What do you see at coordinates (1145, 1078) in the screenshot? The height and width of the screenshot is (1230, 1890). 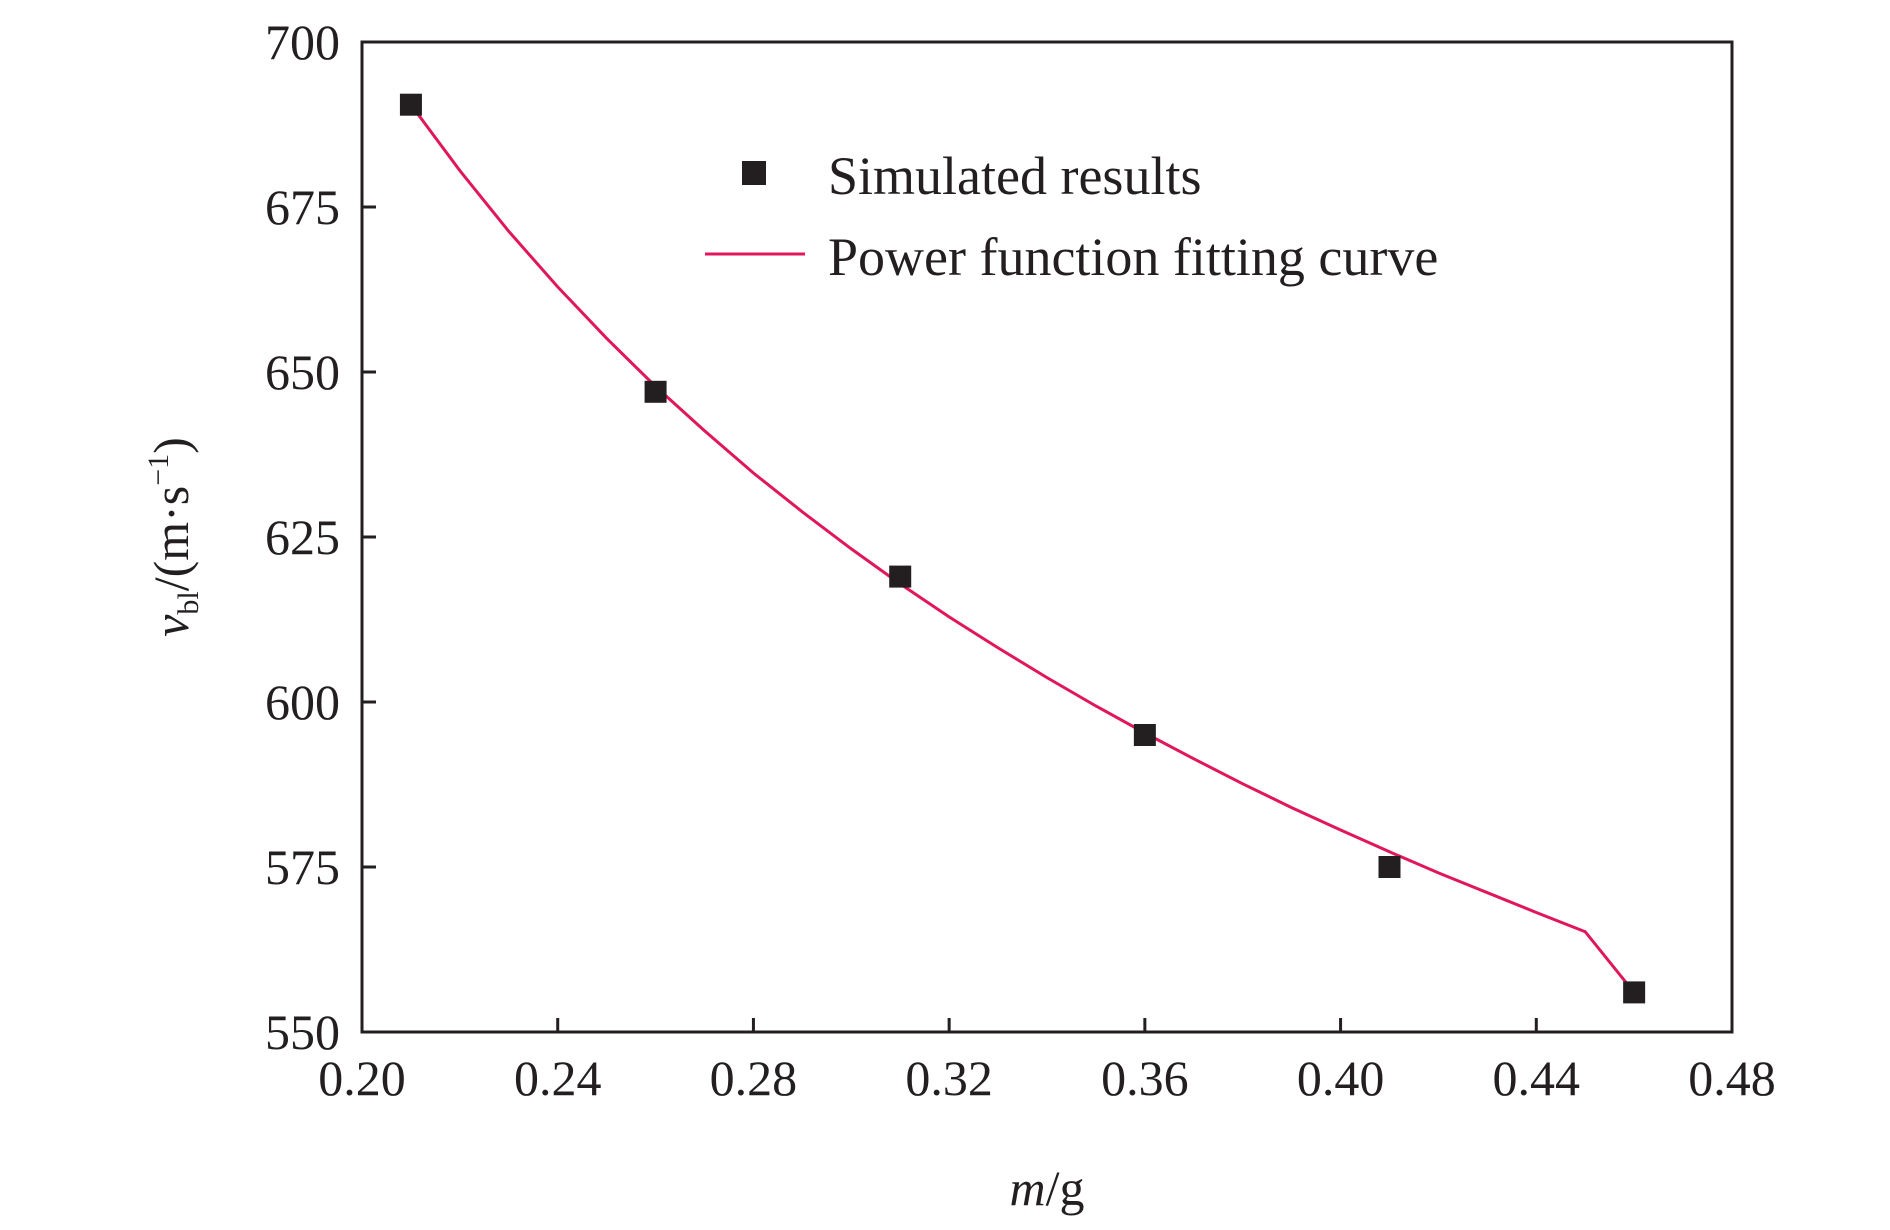 I see `x-tick-label: 0.36` at bounding box center [1145, 1078].